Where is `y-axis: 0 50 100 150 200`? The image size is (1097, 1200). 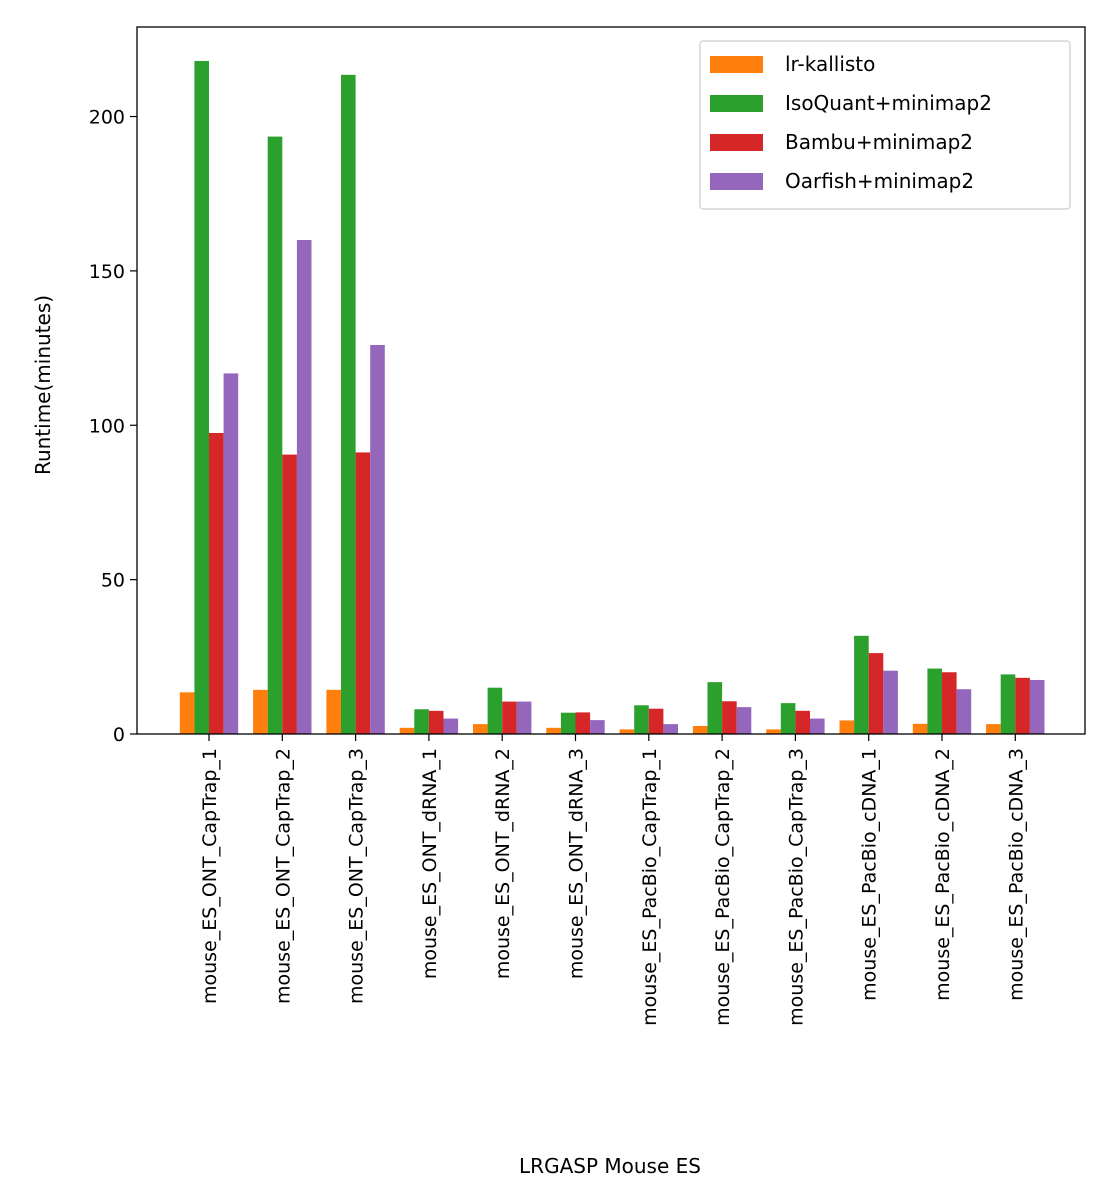
y-axis: 0 50 100 150 200 is located at coordinates (113, 426).